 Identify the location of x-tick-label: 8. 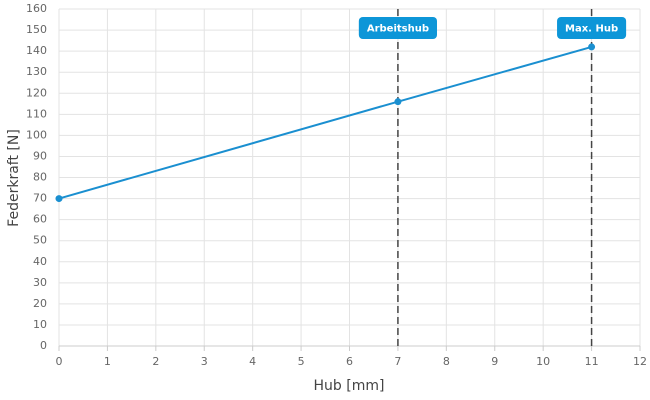
(446, 361).